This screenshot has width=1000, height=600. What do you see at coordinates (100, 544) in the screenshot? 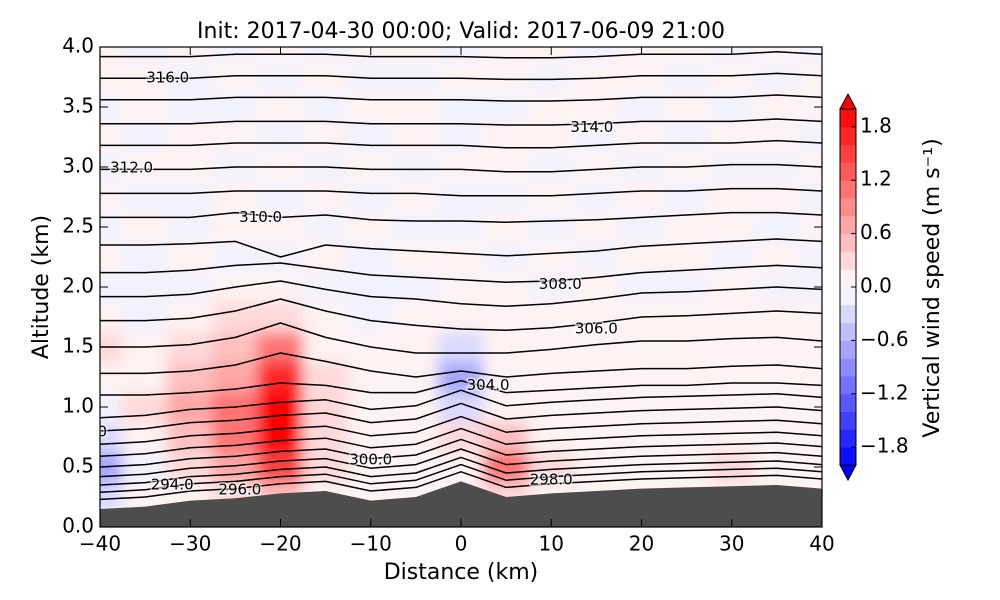
I see `x-tick-label: −40` at bounding box center [100, 544].